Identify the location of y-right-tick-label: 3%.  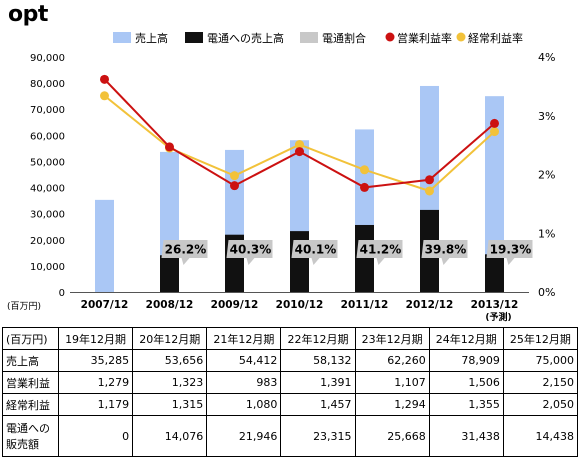
(546, 116).